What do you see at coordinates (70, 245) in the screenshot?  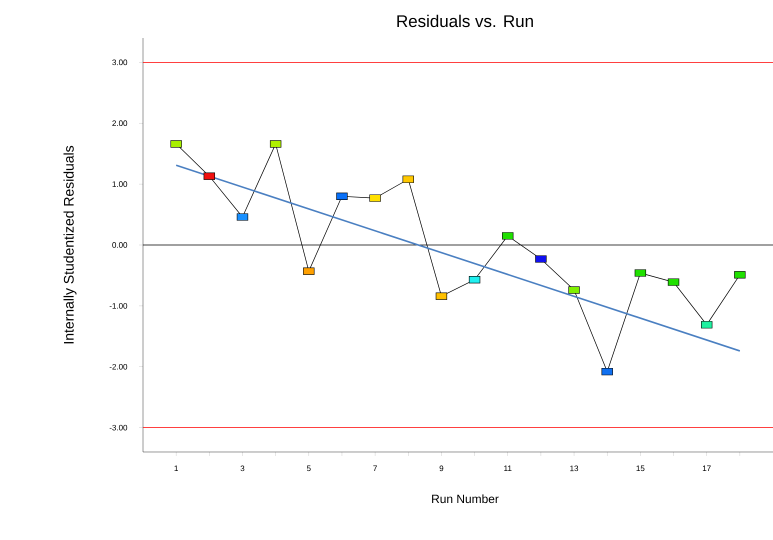 I see `y-axis-title: Internally Studentized Residuals` at bounding box center [70, 245].